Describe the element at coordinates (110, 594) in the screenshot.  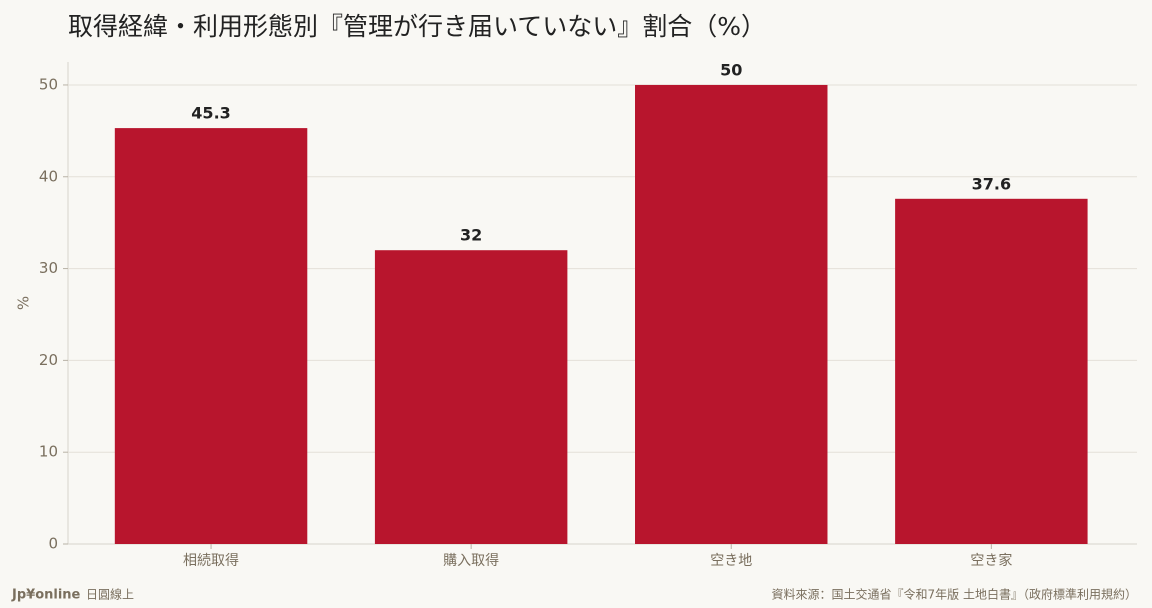
I see `brand-sub: 日圓線上` at that location.